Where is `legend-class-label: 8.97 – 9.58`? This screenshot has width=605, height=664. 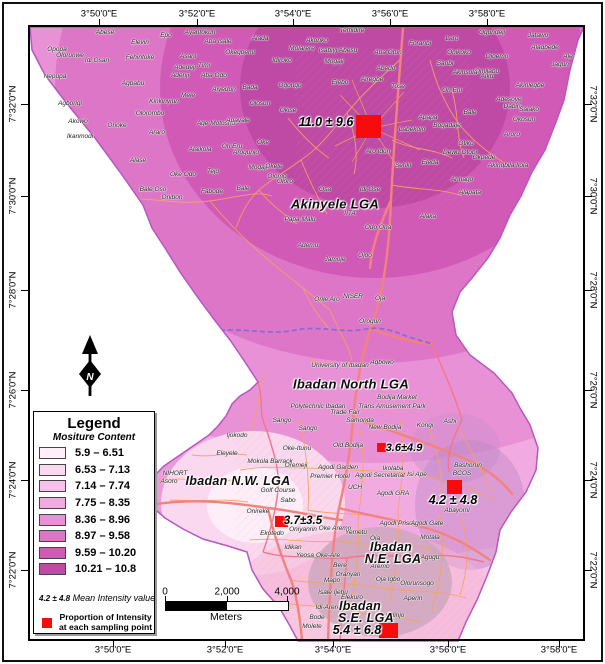
legend-class-label: 8.97 – 9.58 is located at coordinates (103, 536).